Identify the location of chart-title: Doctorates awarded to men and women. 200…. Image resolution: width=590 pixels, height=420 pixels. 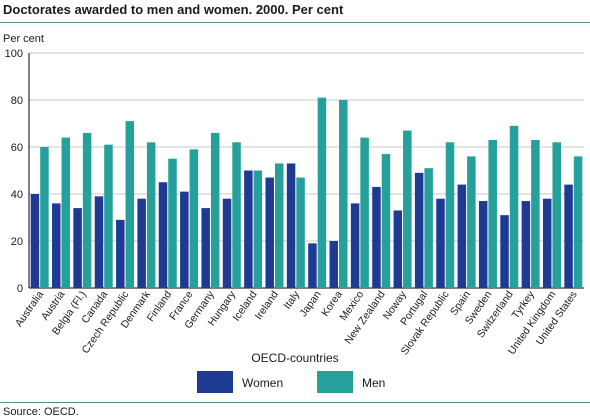
(173, 9).